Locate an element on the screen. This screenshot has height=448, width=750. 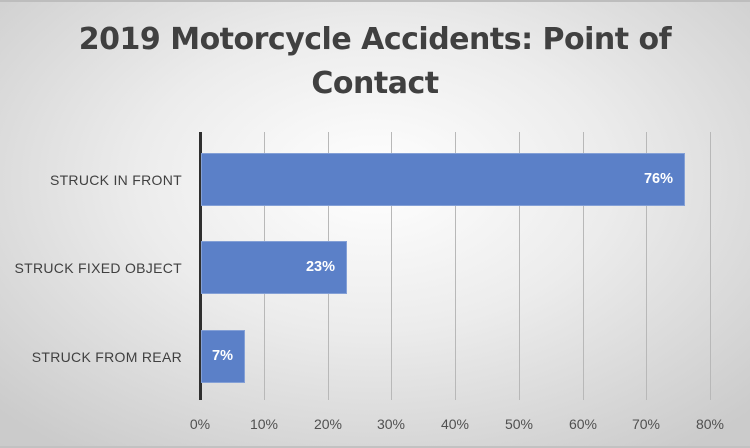
x-tick-label: 80% is located at coordinates (710, 424).